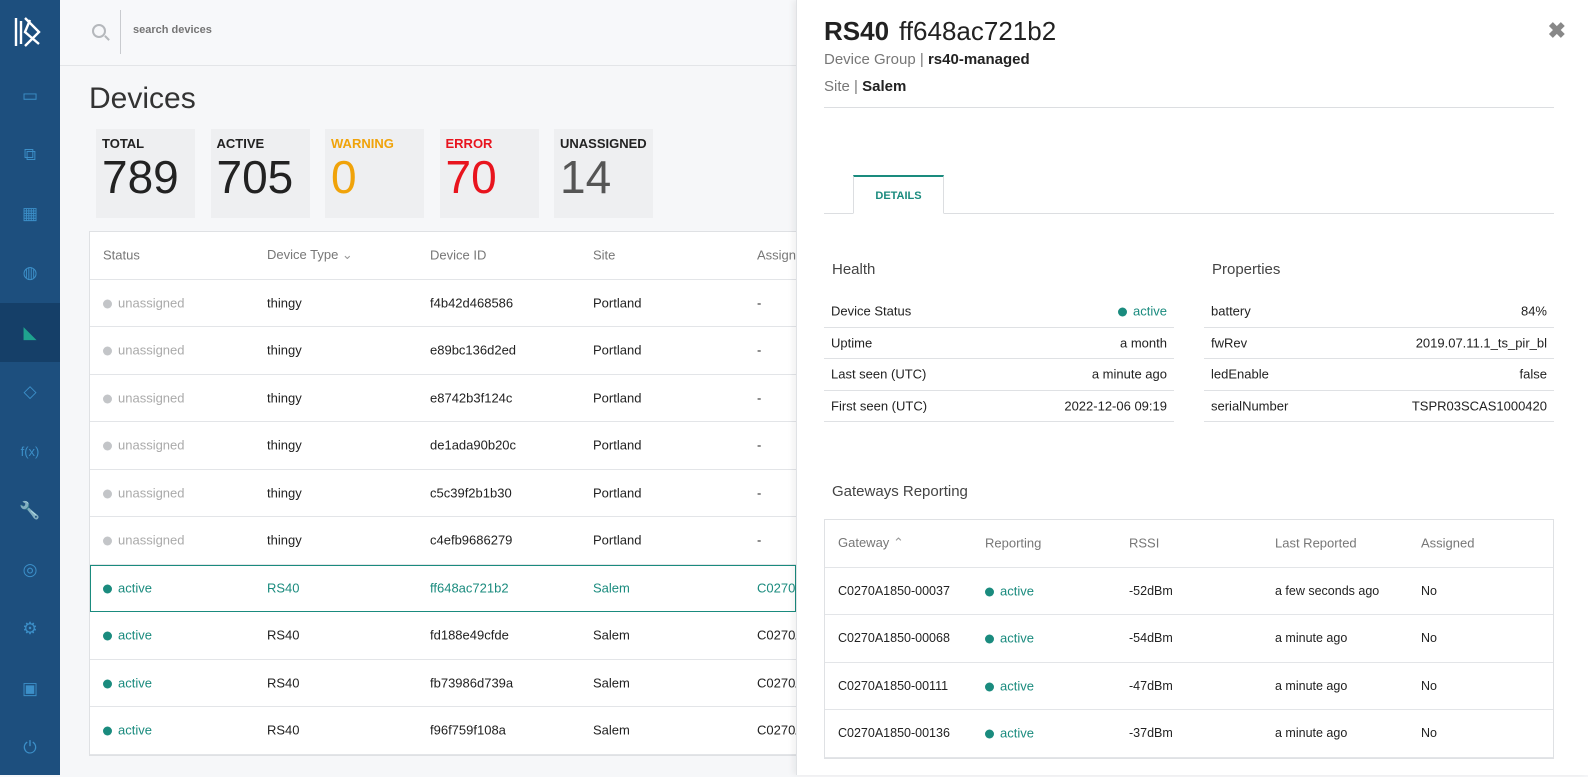 This screenshot has height=777, width=1588. I want to click on column-header-assigned: Assigned, so click(1447, 543).